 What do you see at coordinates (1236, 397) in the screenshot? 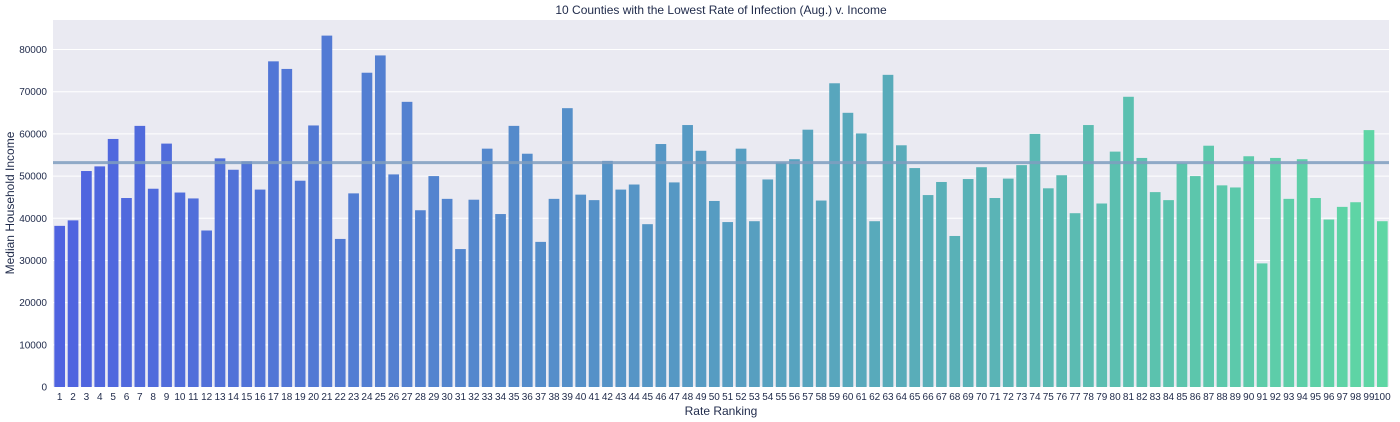
I see `x-tick-label: 89` at bounding box center [1236, 397].